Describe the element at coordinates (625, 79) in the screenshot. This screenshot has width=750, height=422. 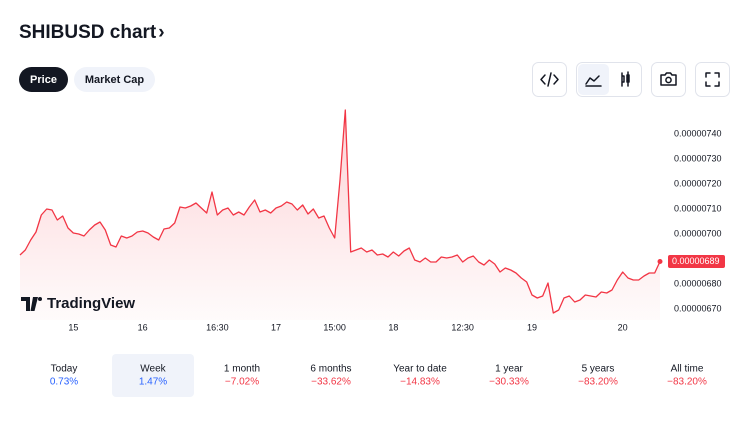
I see `candles-button` at that location.